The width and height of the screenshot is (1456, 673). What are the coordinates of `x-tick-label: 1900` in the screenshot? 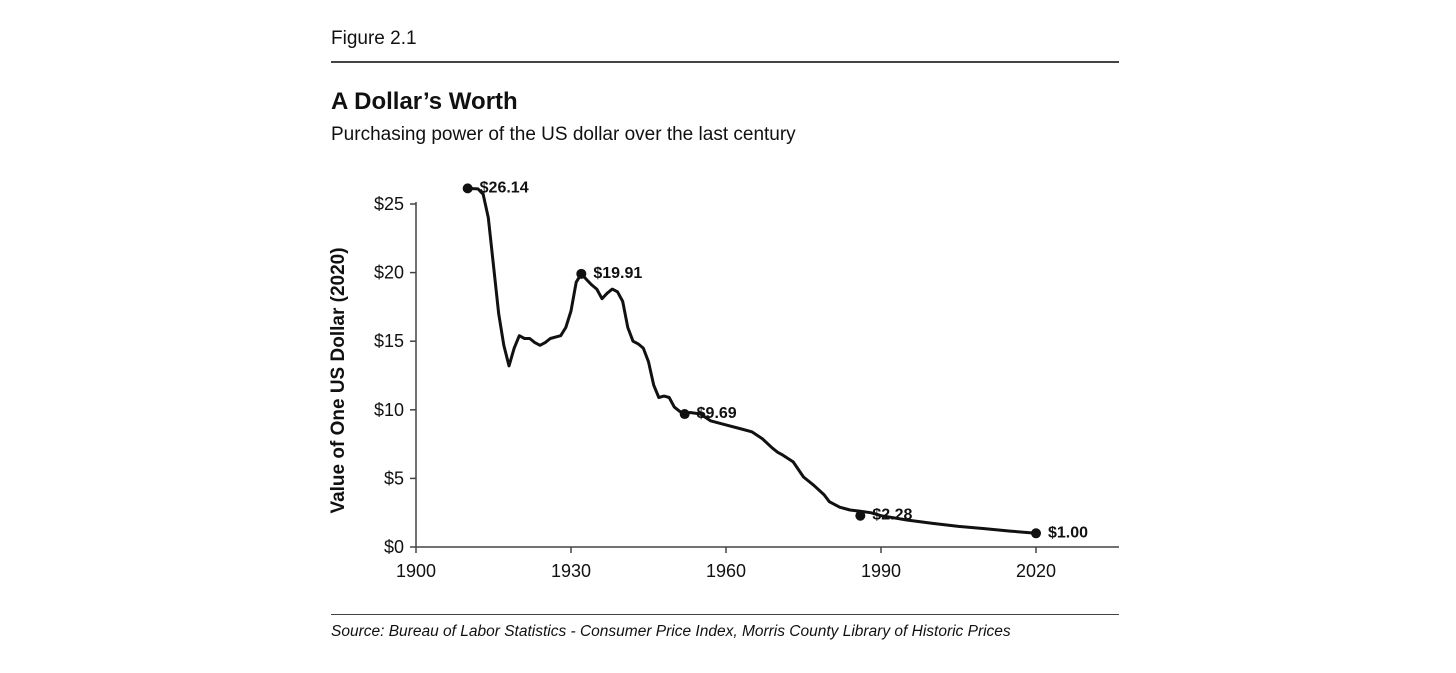 It's located at (416, 571).